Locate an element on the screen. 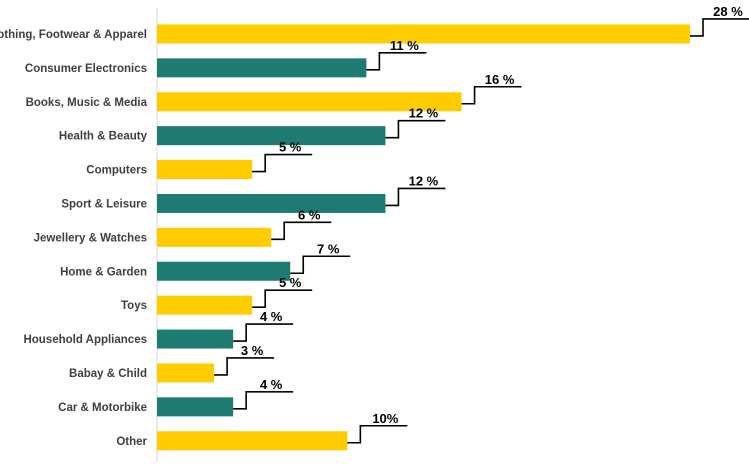 This screenshot has height=470, width=749. category-label: Other is located at coordinates (131, 442).